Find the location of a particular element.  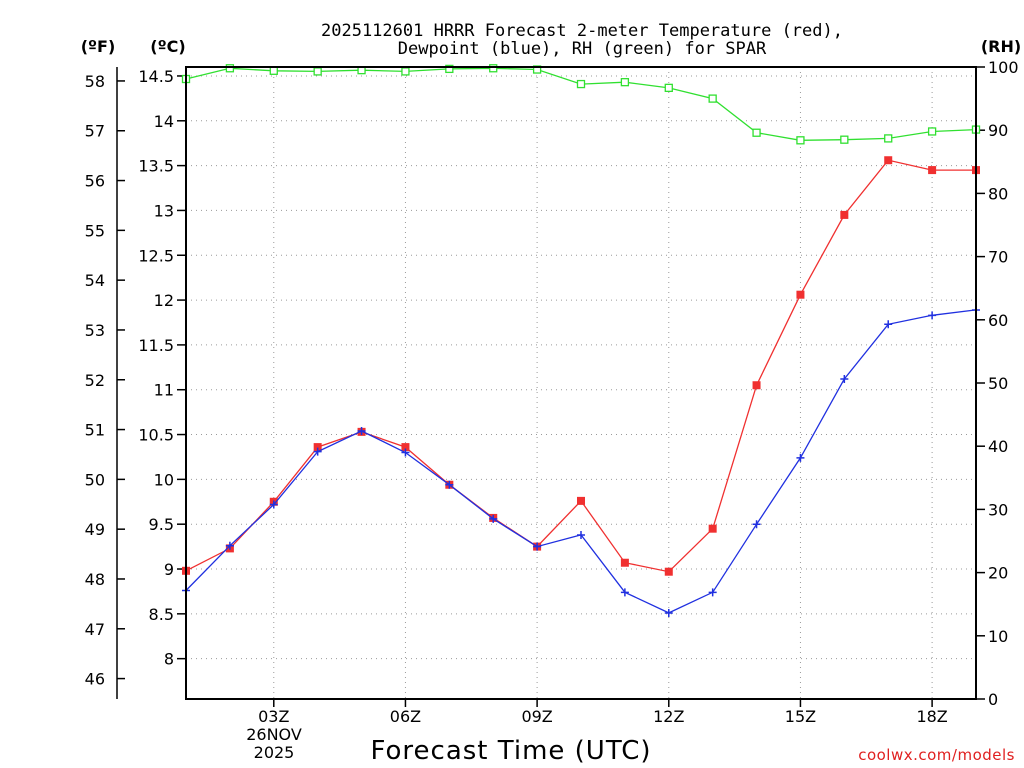

fahrenheit-tick-label: 54 is located at coordinates (95, 280).